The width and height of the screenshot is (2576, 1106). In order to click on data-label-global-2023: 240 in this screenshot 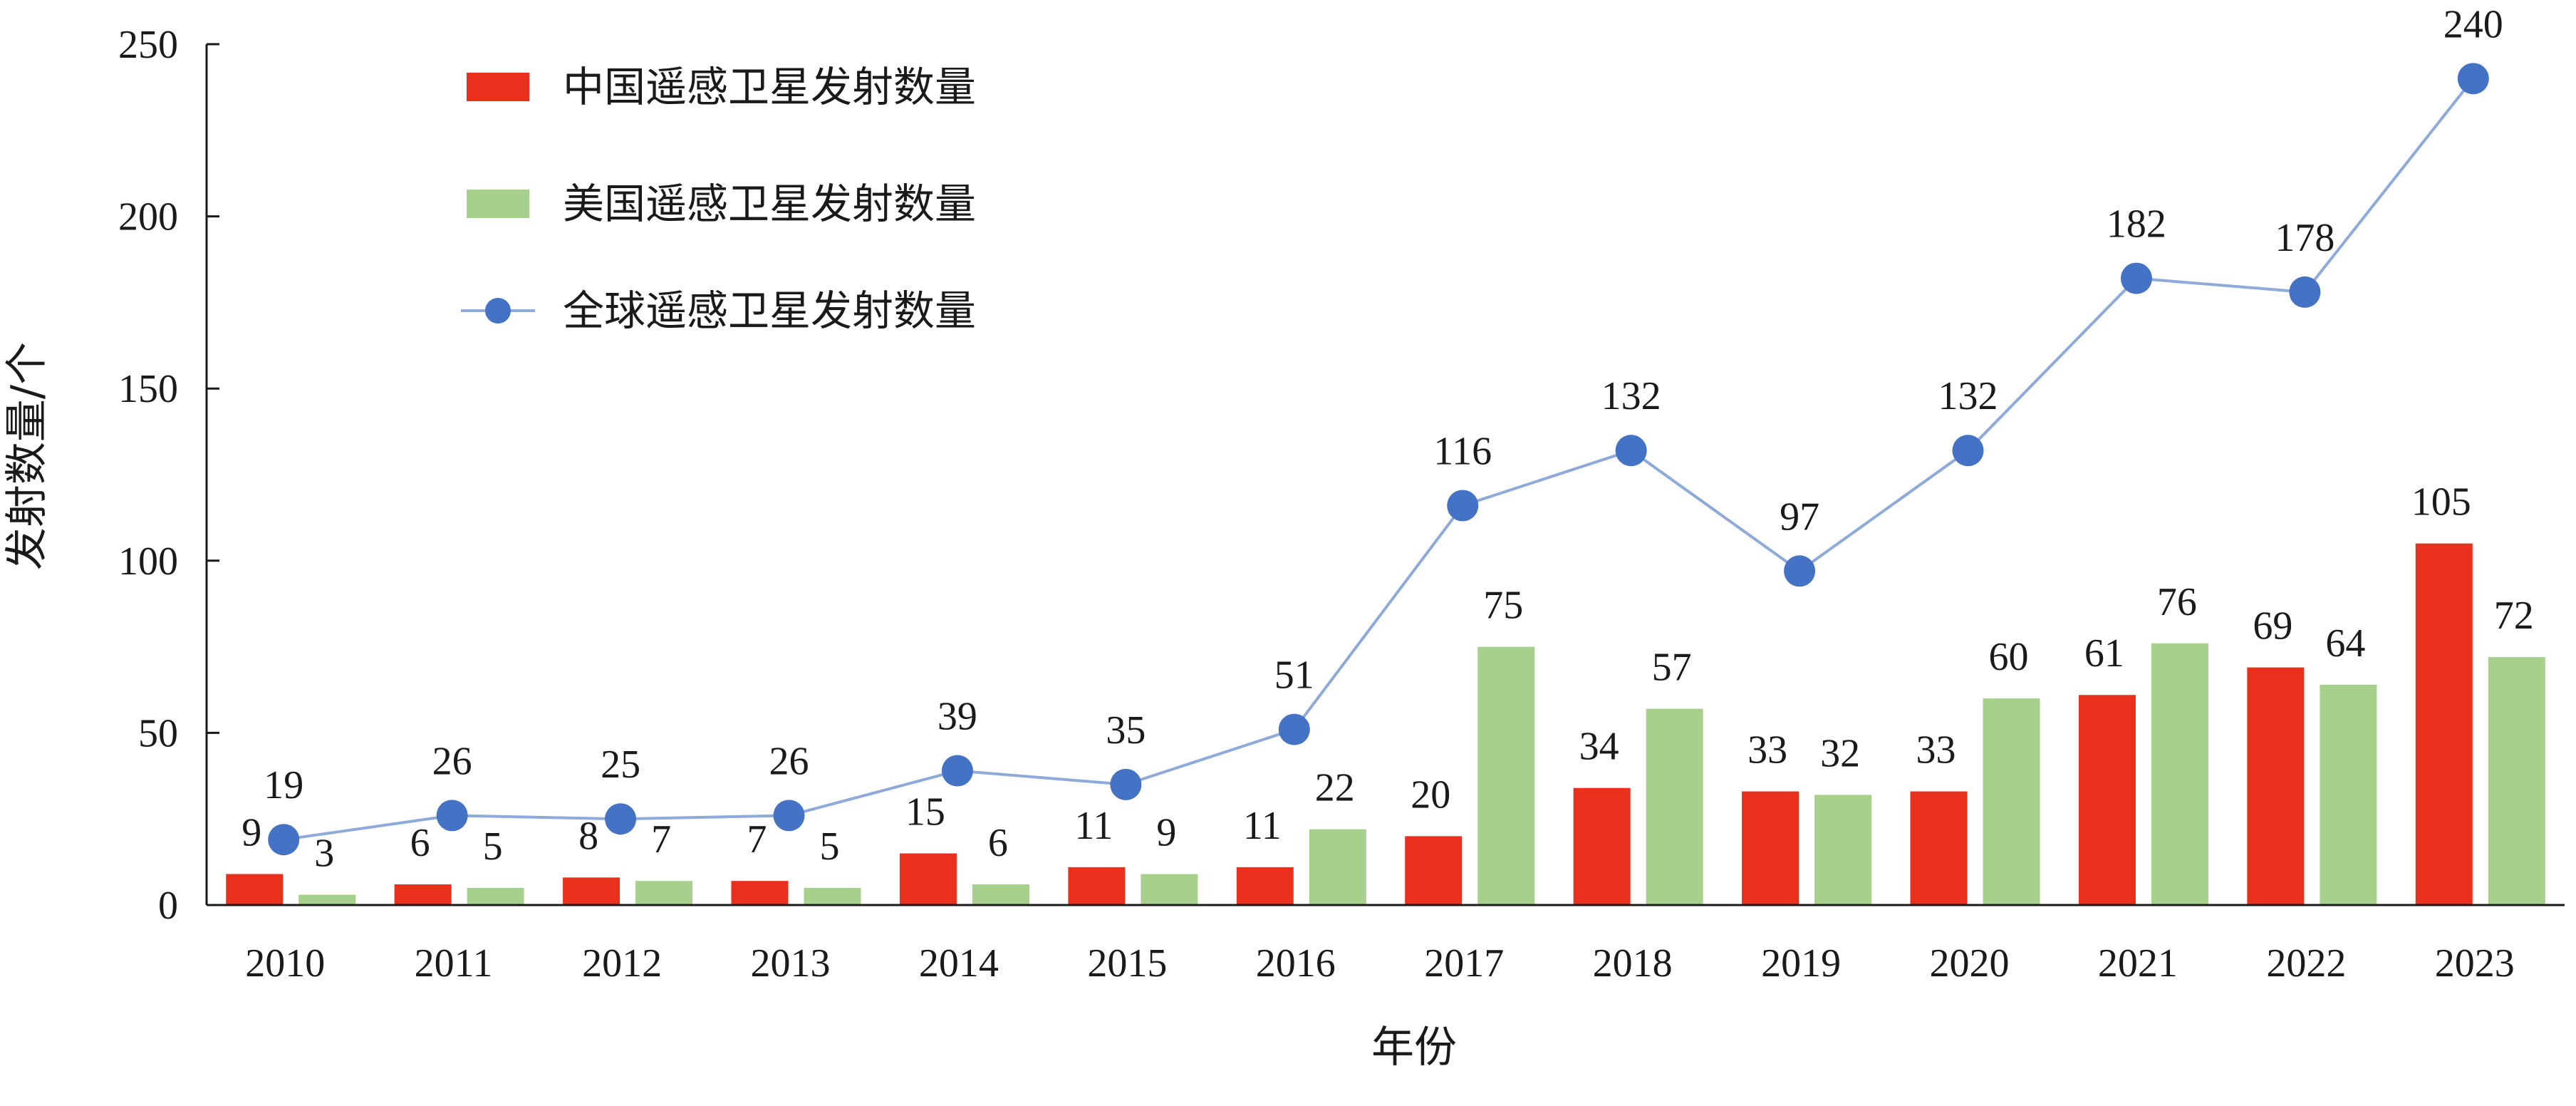, I will do `click(2473, 24)`.